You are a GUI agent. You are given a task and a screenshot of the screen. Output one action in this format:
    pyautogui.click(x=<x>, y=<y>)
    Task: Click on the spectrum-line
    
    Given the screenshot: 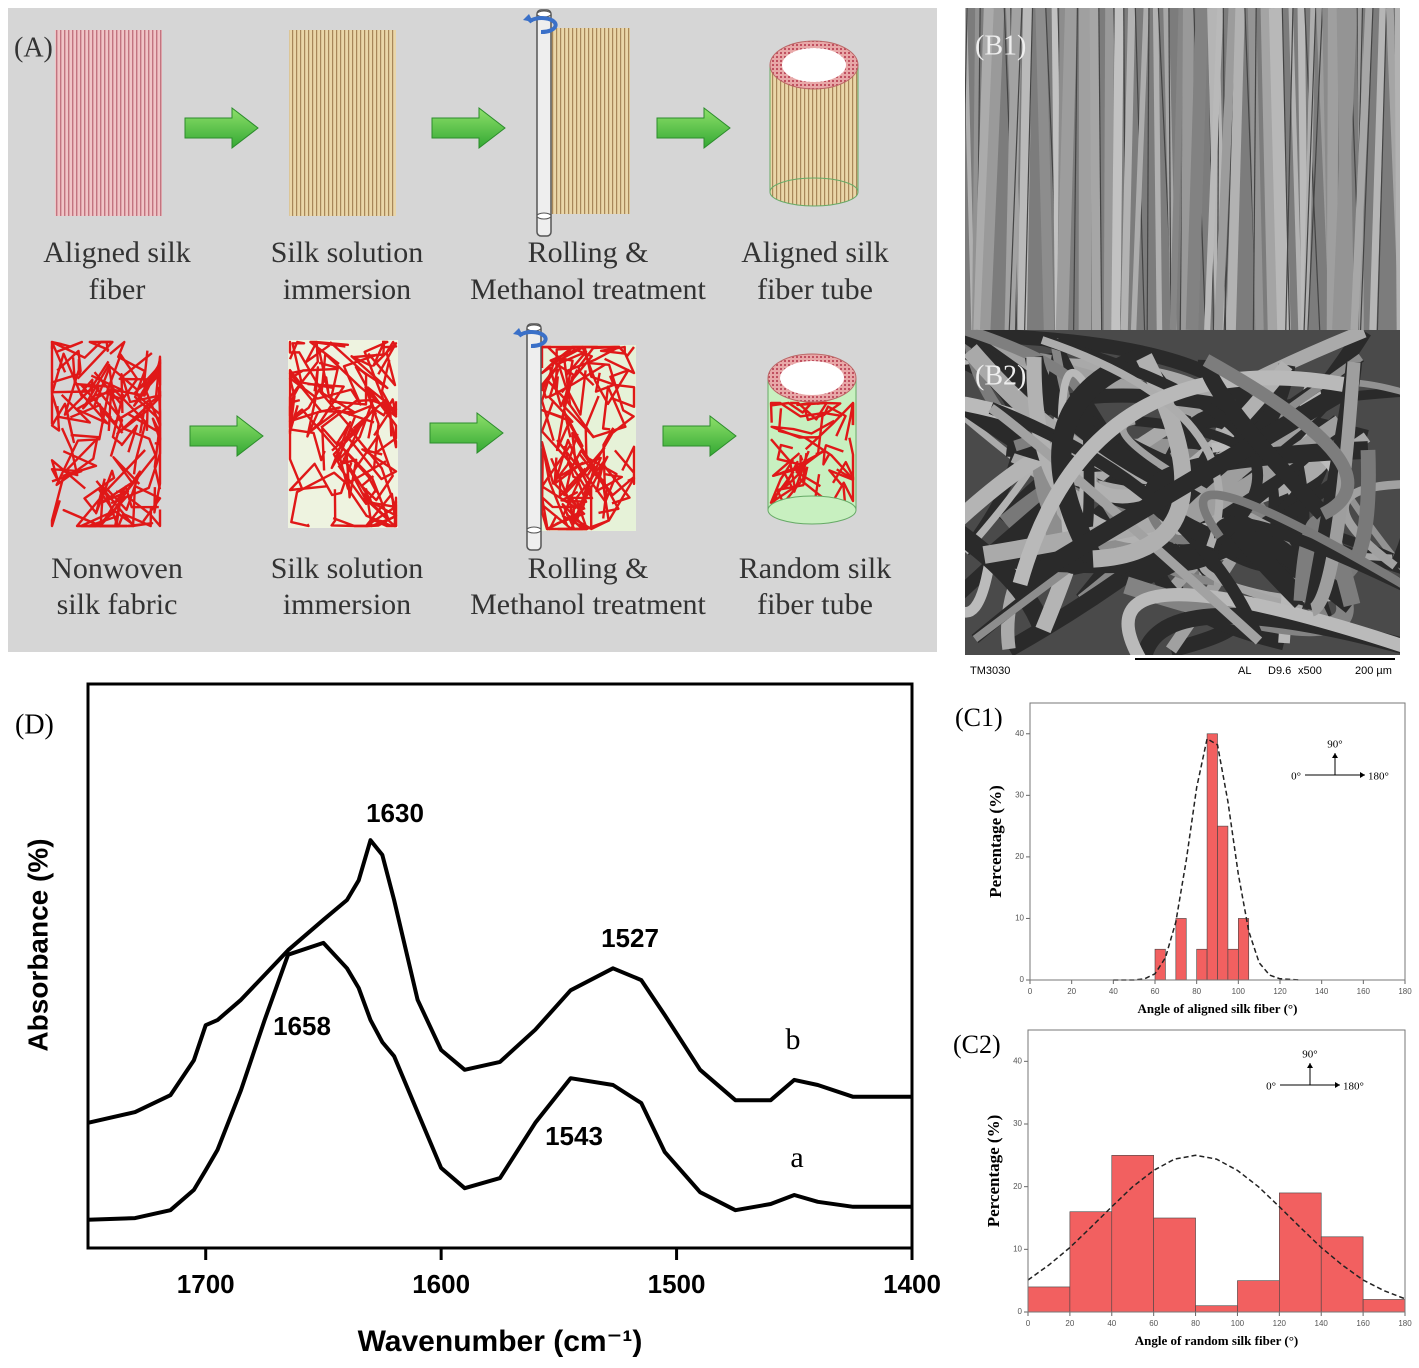 What is the action you would take?
    pyautogui.click(x=499, y=981)
    